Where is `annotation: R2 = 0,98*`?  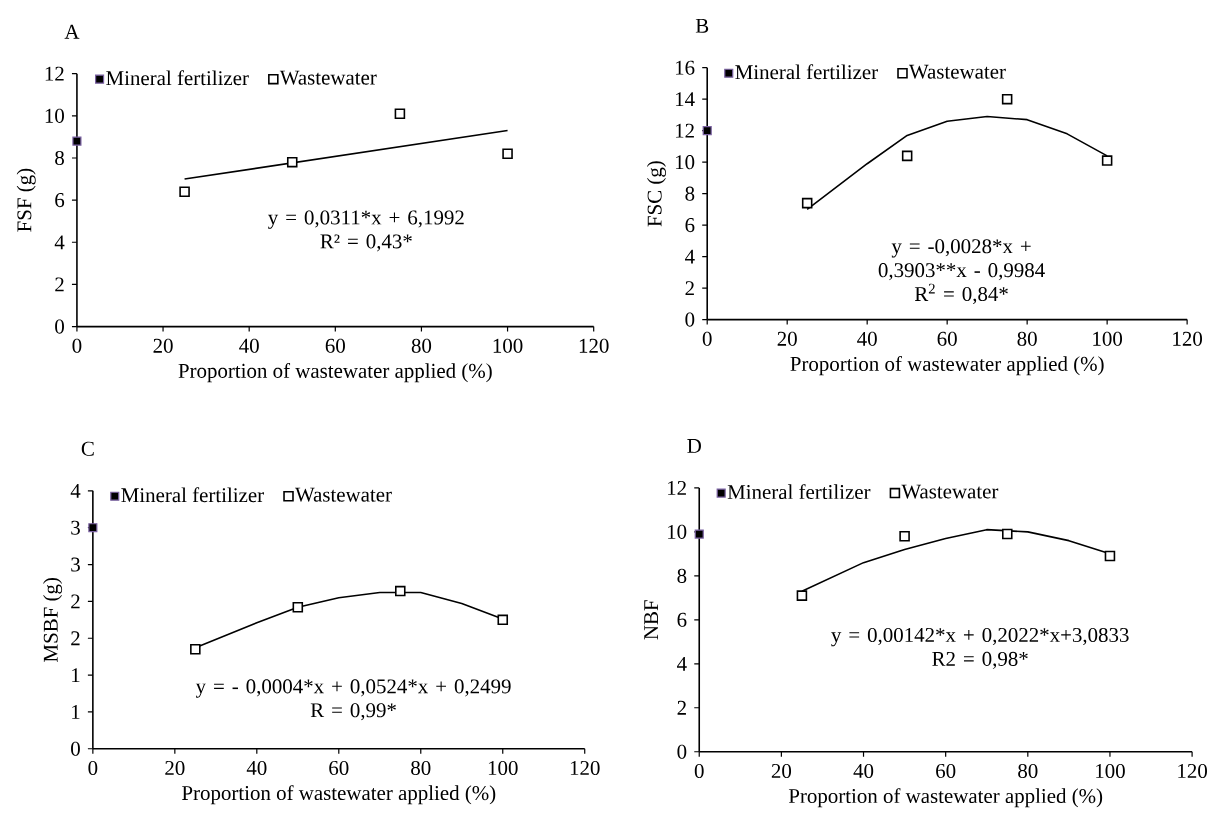
annotation: R2 = 0,98* is located at coordinates (980, 660).